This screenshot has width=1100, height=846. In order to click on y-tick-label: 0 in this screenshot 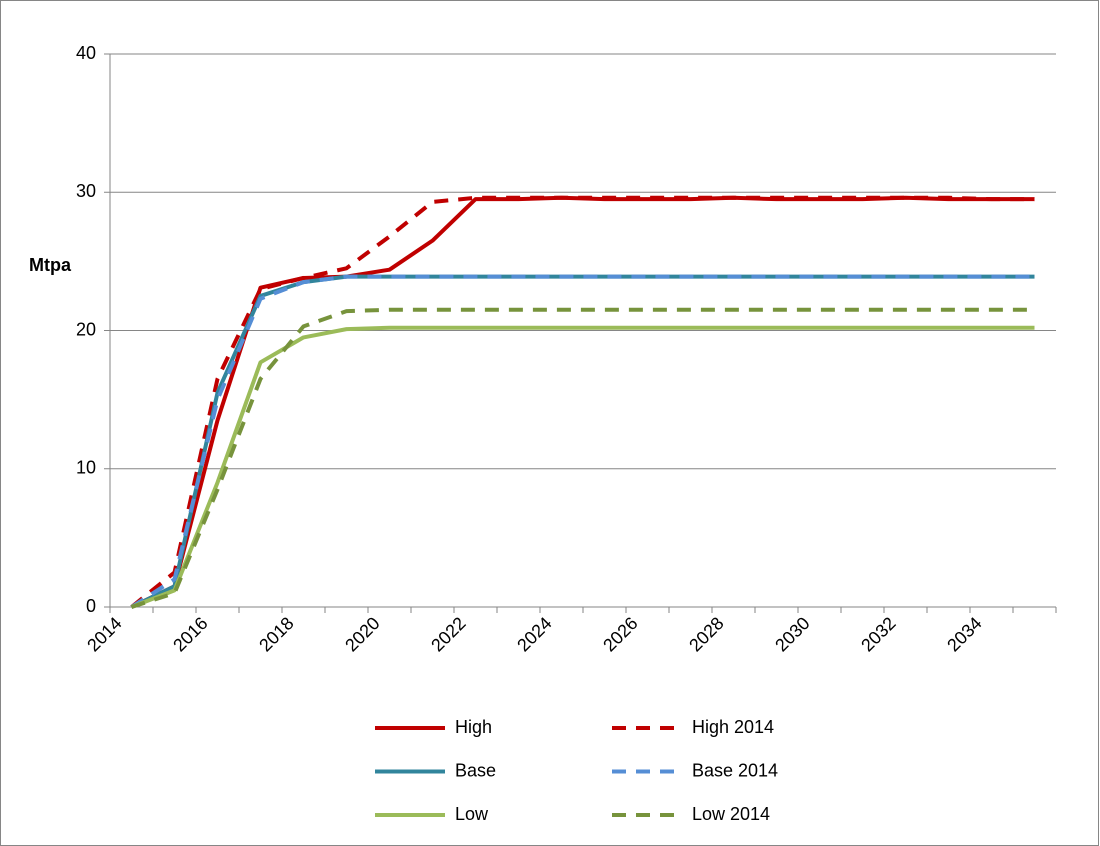, I will do `click(91, 606)`.